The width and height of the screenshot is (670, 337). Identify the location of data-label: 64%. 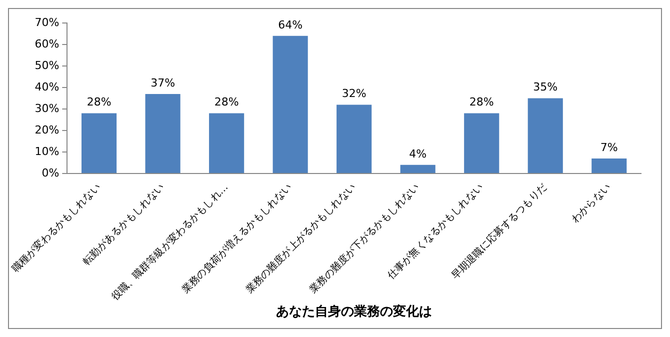
(290, 25).